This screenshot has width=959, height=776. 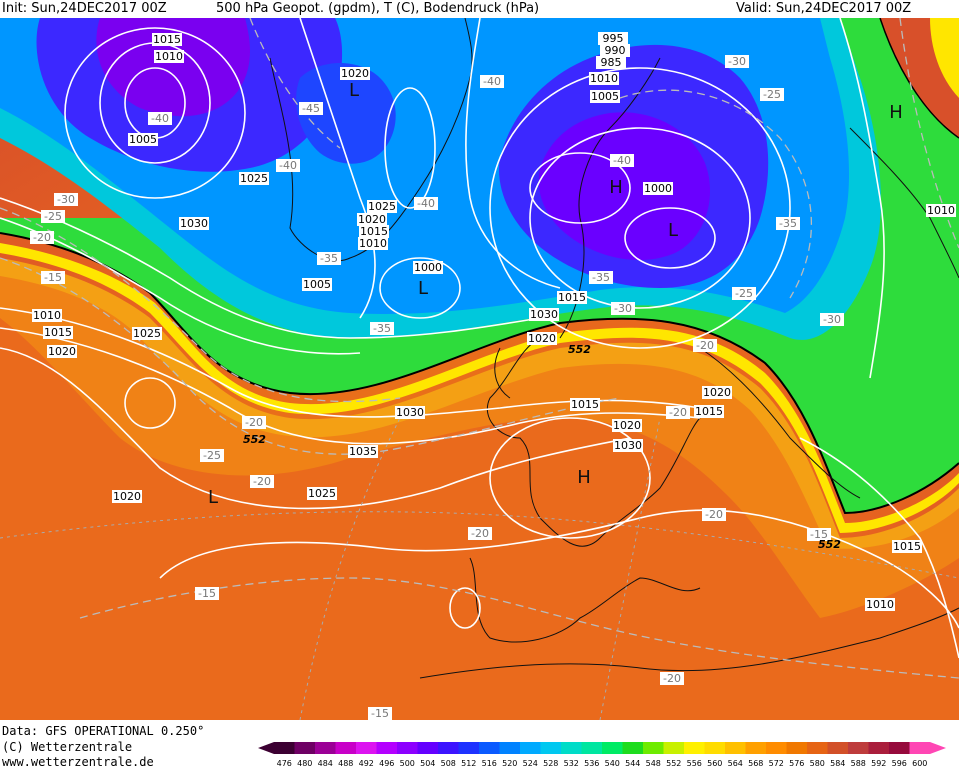 I want to click on legend-tick-label: 556, so click(x=694, y=763).